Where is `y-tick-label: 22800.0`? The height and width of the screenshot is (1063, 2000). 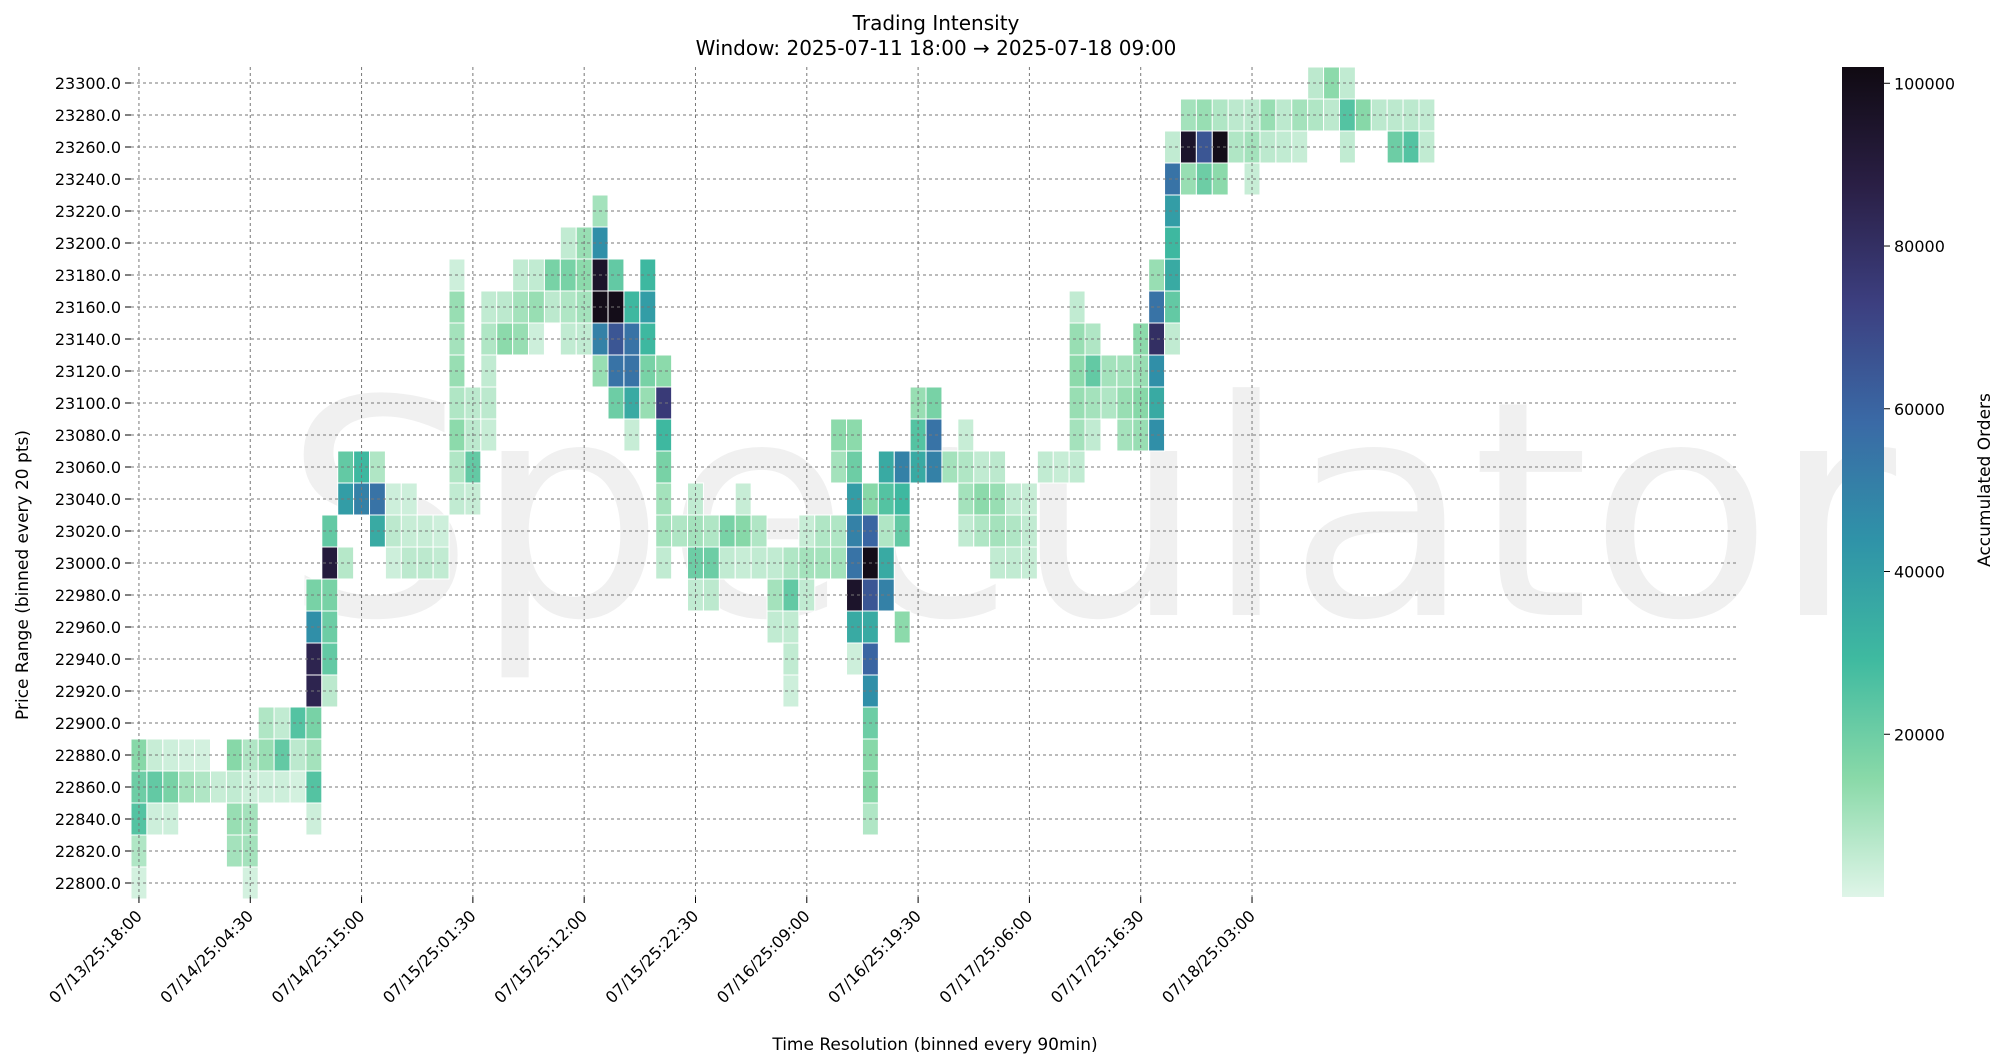 y-tick-label: 22800.0 is located at coordinates (88, 883).